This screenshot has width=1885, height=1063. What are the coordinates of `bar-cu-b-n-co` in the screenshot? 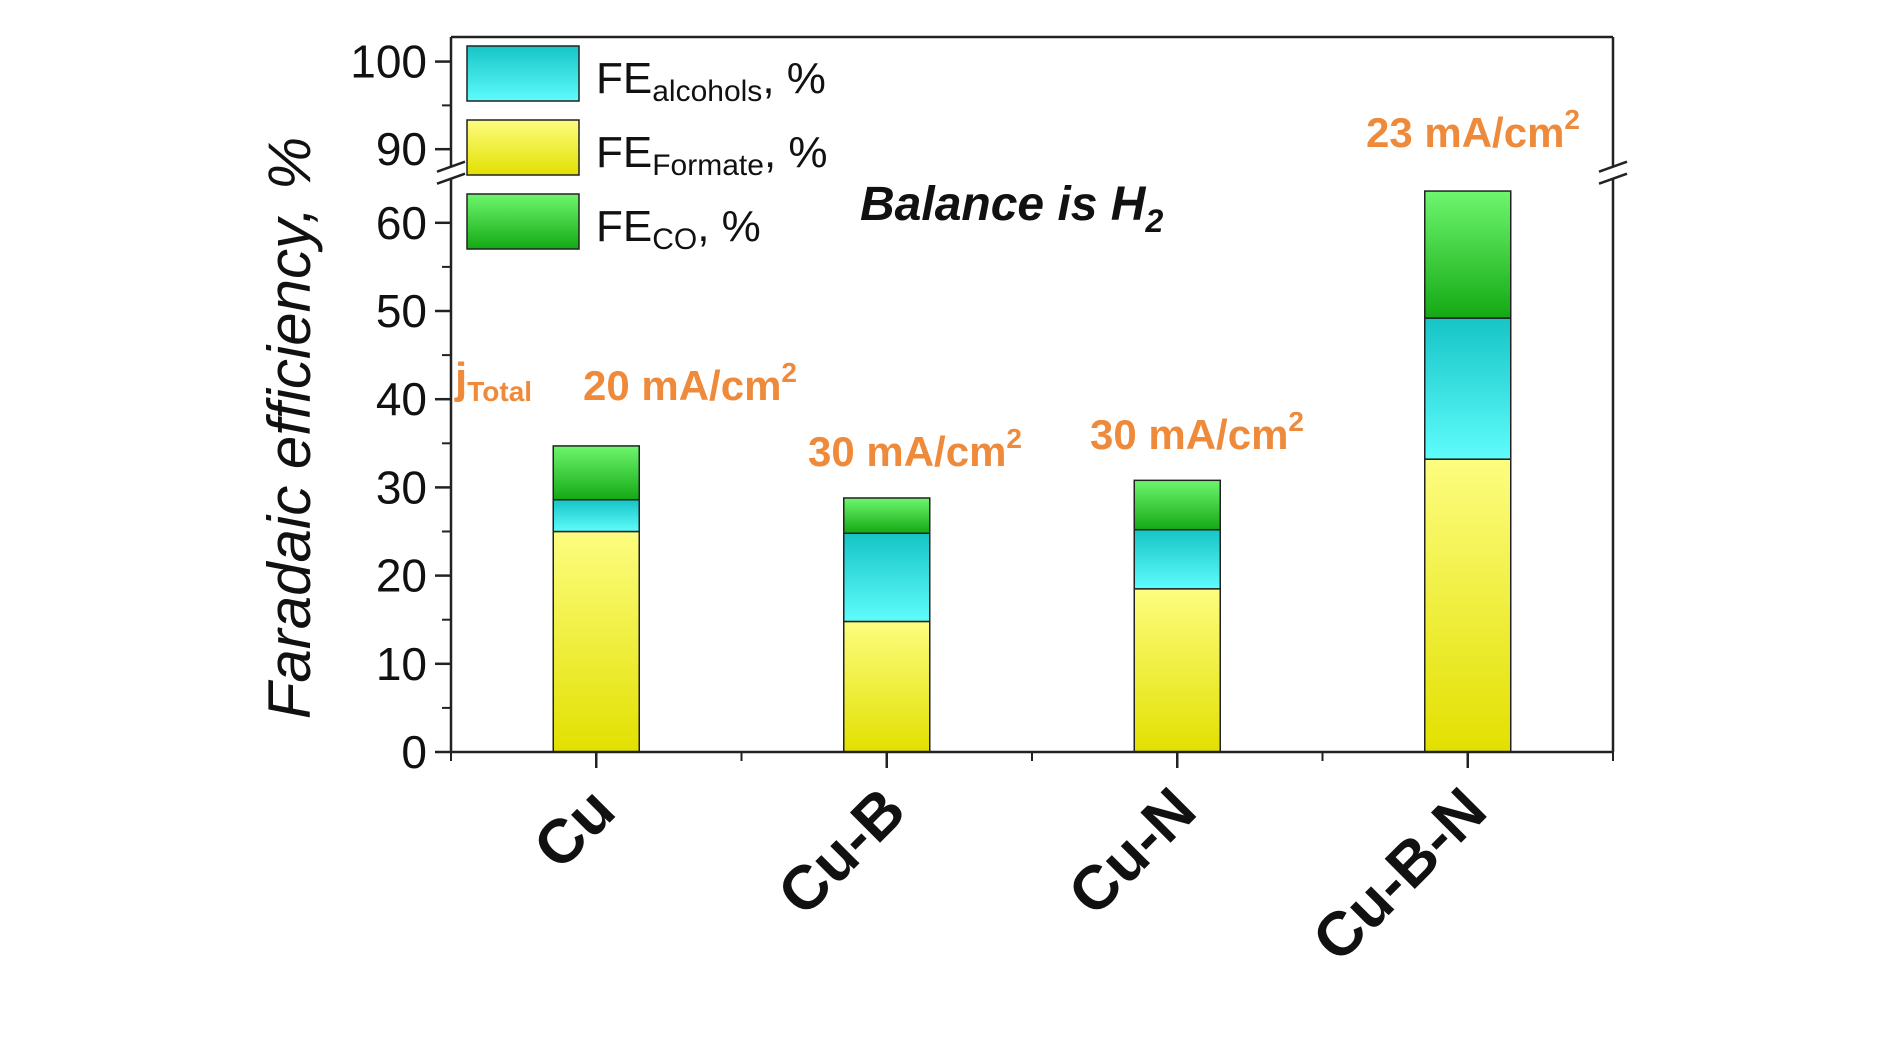 It's located at (1468, 254).